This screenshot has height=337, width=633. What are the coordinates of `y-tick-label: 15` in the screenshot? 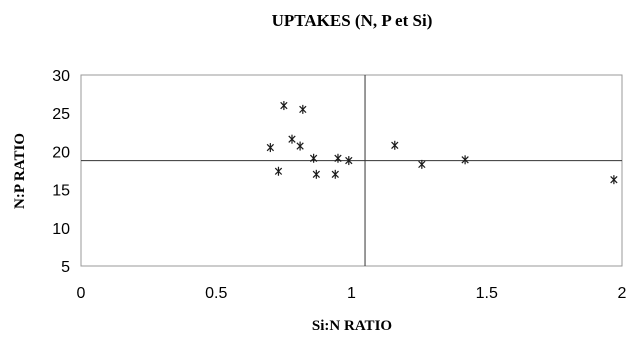 It's located at (61, 191).